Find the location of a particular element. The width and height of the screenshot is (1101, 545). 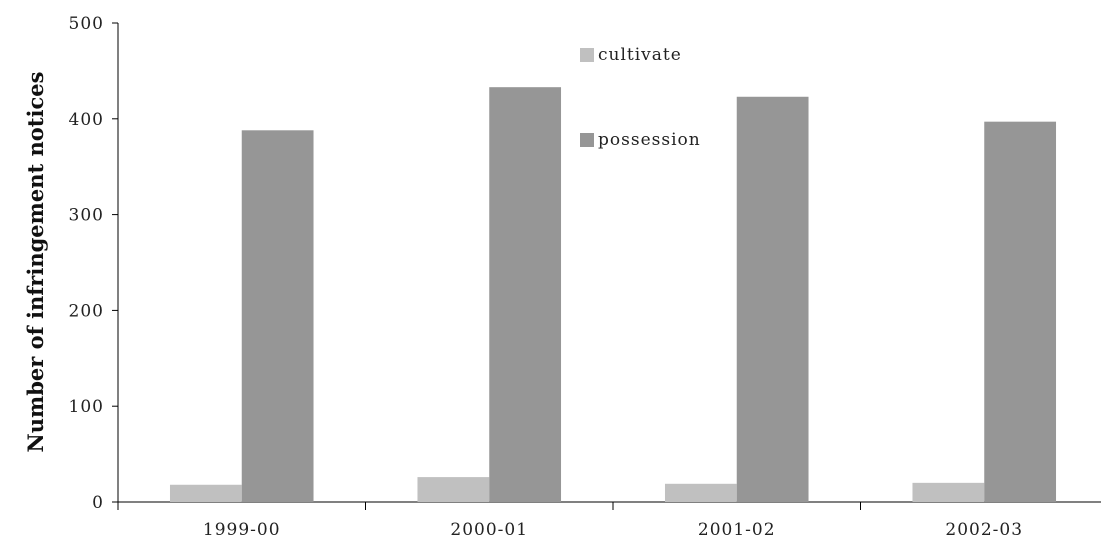

x-tick-label: 1999-00 is located at coordinates (242, 530).